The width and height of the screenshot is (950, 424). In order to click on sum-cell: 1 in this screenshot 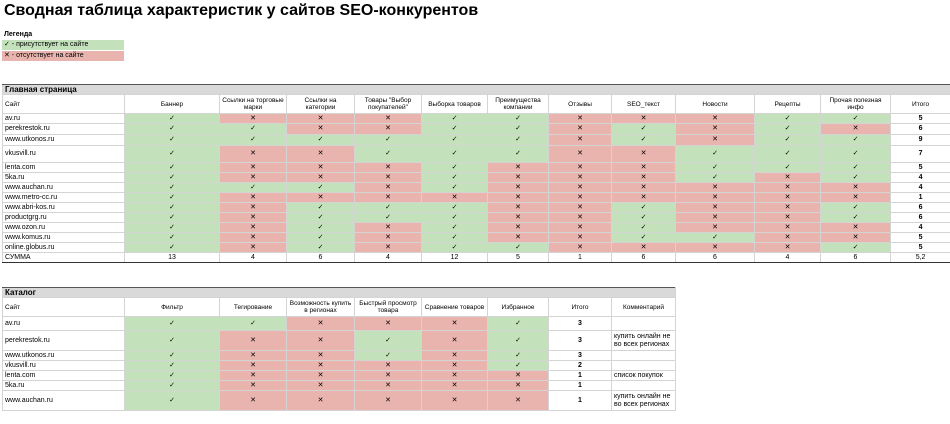, I will do `click(580, 257)`.